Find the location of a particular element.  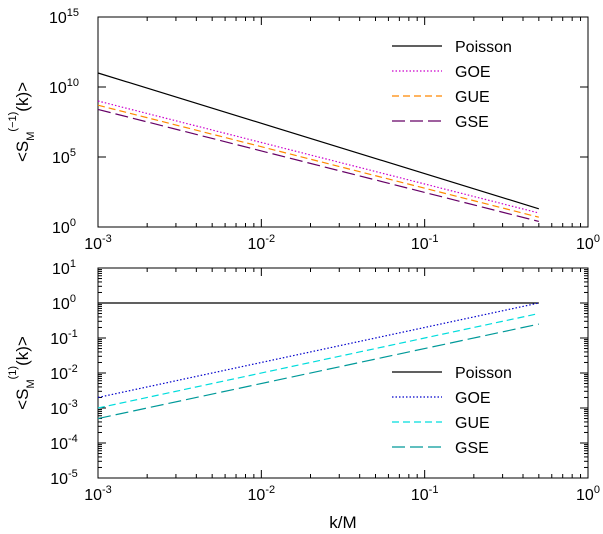

y-tick-label: 10⁻² is located at coordinates (64, 373).